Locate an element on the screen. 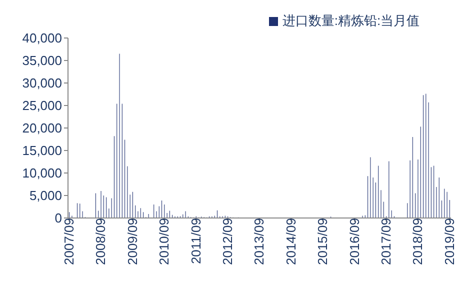 This screenshot has height=294, width=469. x-tick-label: 2012/09 is located at coordinates (228, 241).